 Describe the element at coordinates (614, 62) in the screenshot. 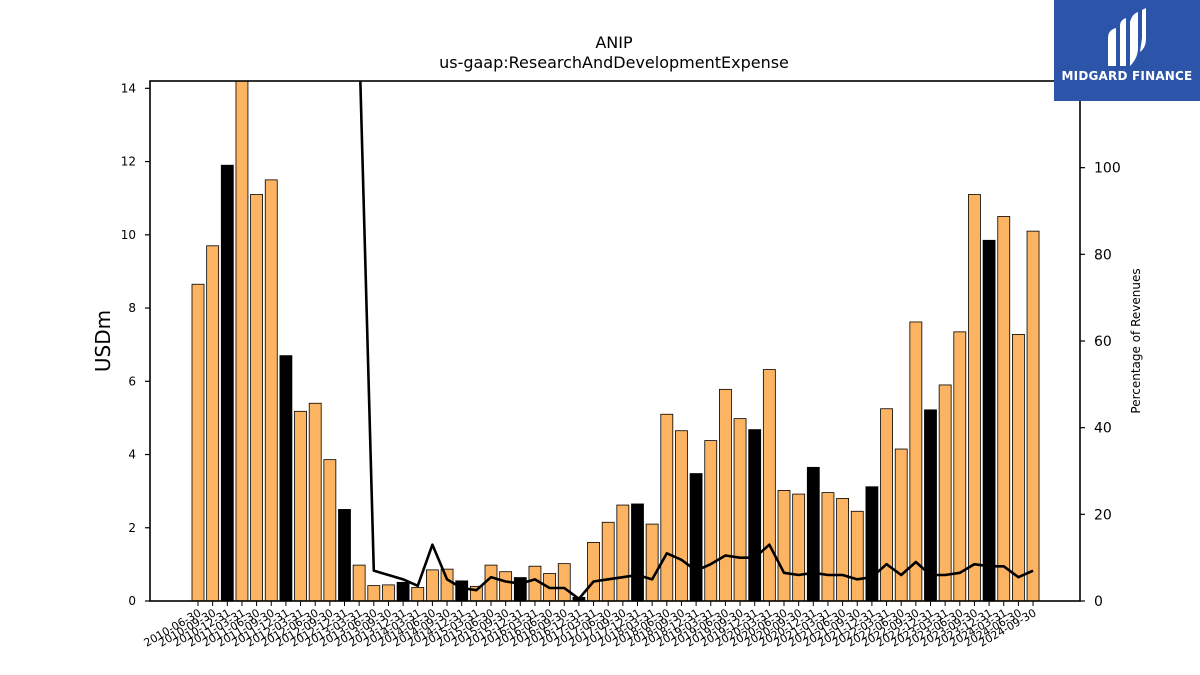

I see `chart-subtitle: us-gaap:ResearchAndDevelopmentExpense` at that location.